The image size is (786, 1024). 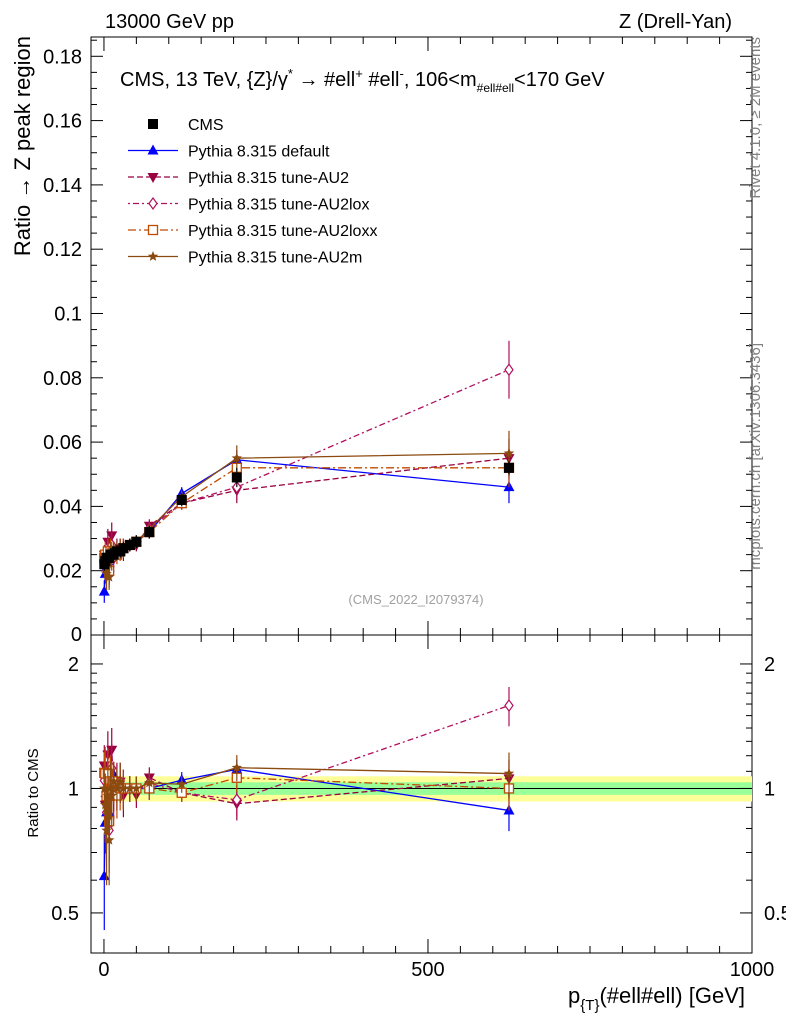 I want to click on ratio-y-axis-label: Ratio to CMS, so click(x=33, y=792).